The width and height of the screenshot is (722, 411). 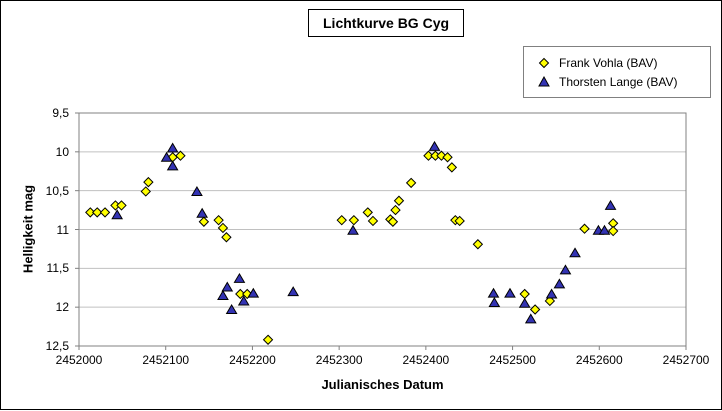 What do you see at coordinates (62, 307) in the screenshot?
I see `y-tick-label: 12` at bounding box center [62, 307].